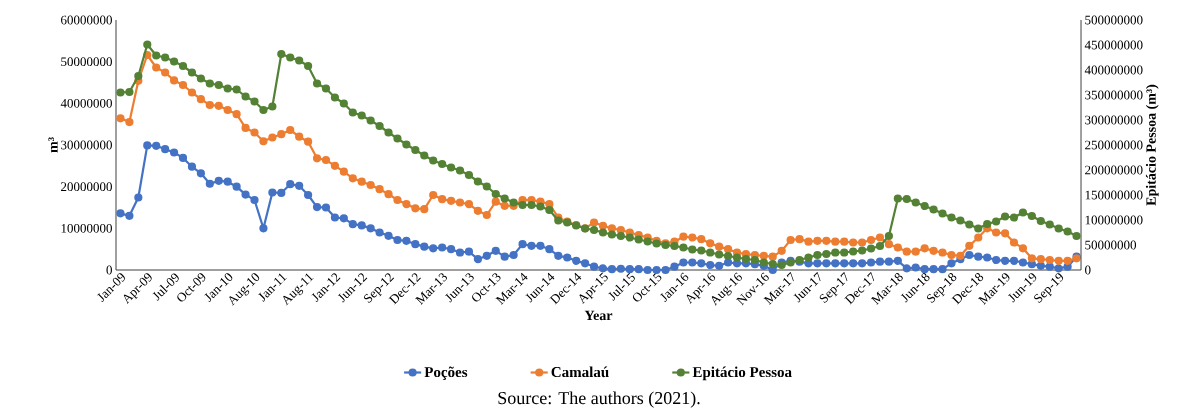  I want to click on y2-tick-label: 200000000, so click(1114, 170).